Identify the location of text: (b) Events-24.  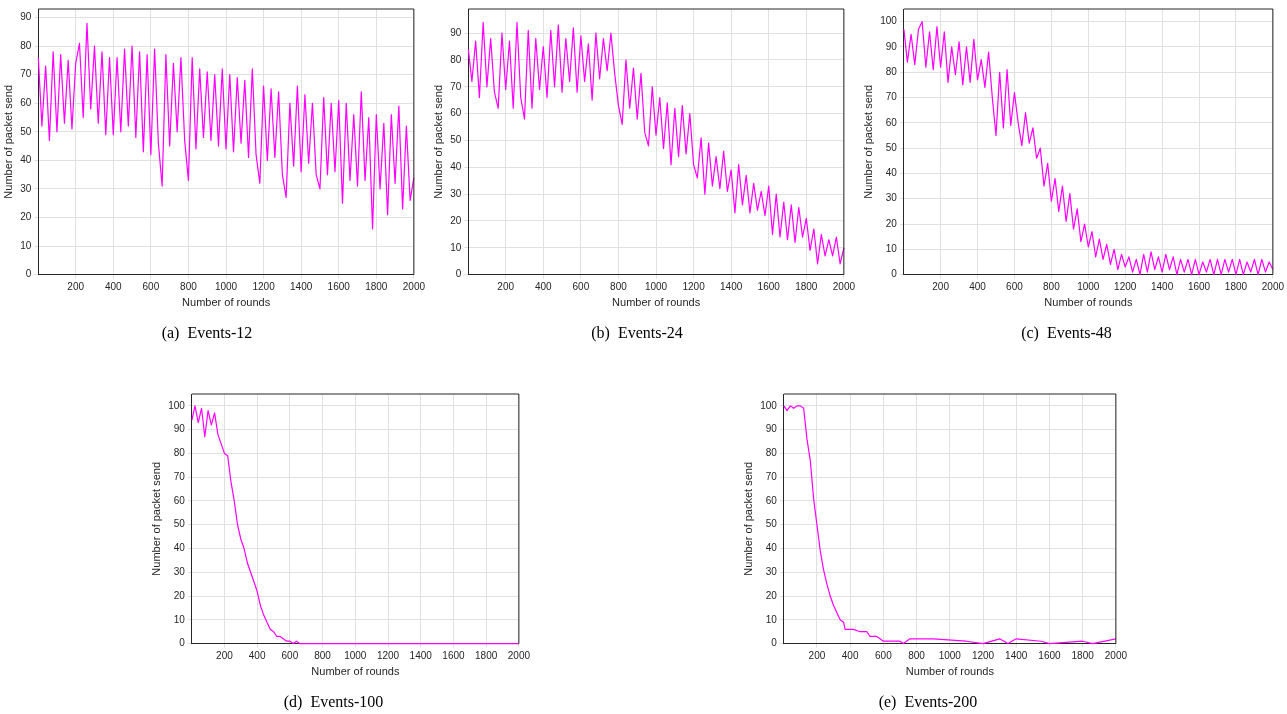
(637, 332).